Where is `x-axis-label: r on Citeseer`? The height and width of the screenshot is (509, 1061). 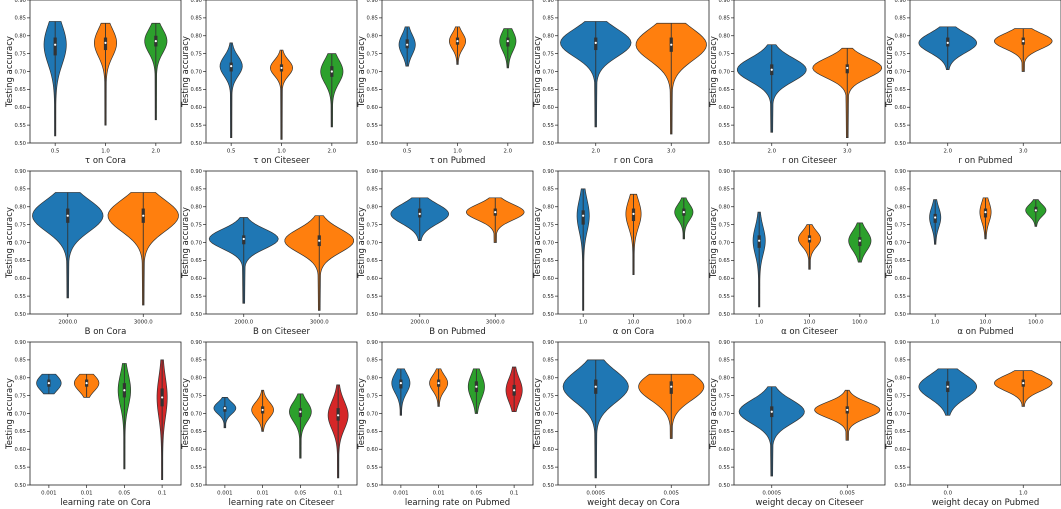 x-axis-label: r on Citeseer is located at coordinates (809, 161).